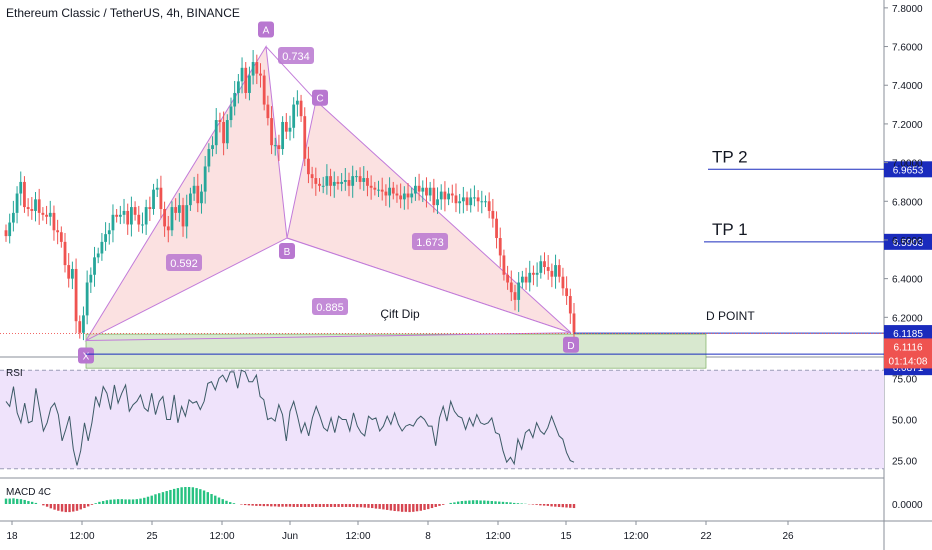  Describe the element at coordinates (730, 229) in the screenshot. I see `level-label: TP 1` at that location.